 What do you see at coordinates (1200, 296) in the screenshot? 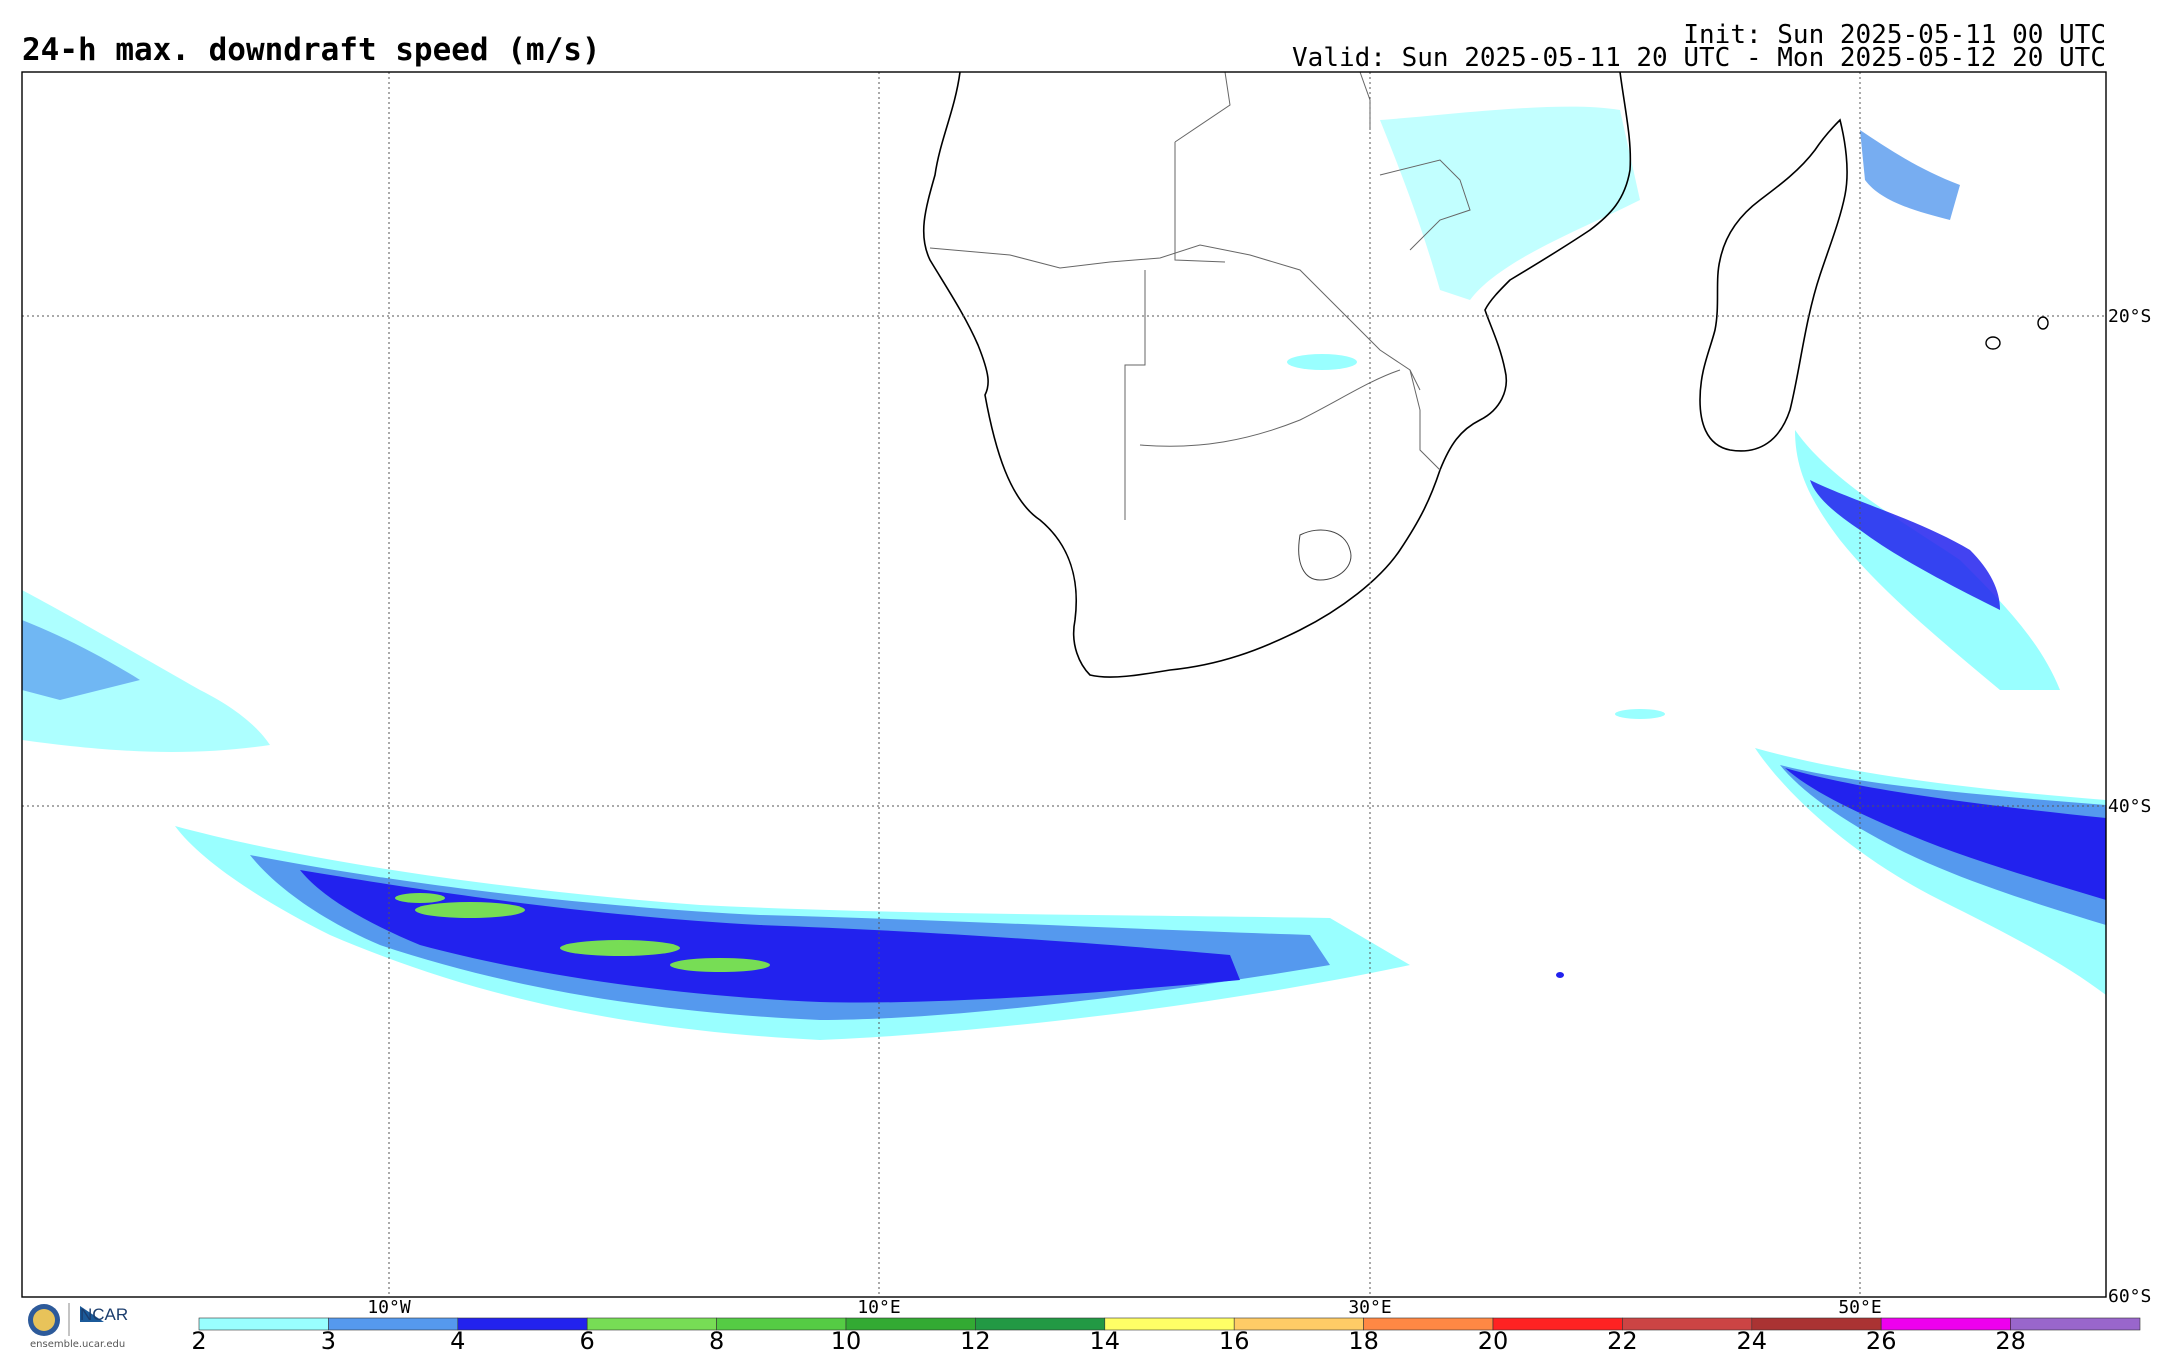
I see `country-borders` at bounding box center [1200, 296].